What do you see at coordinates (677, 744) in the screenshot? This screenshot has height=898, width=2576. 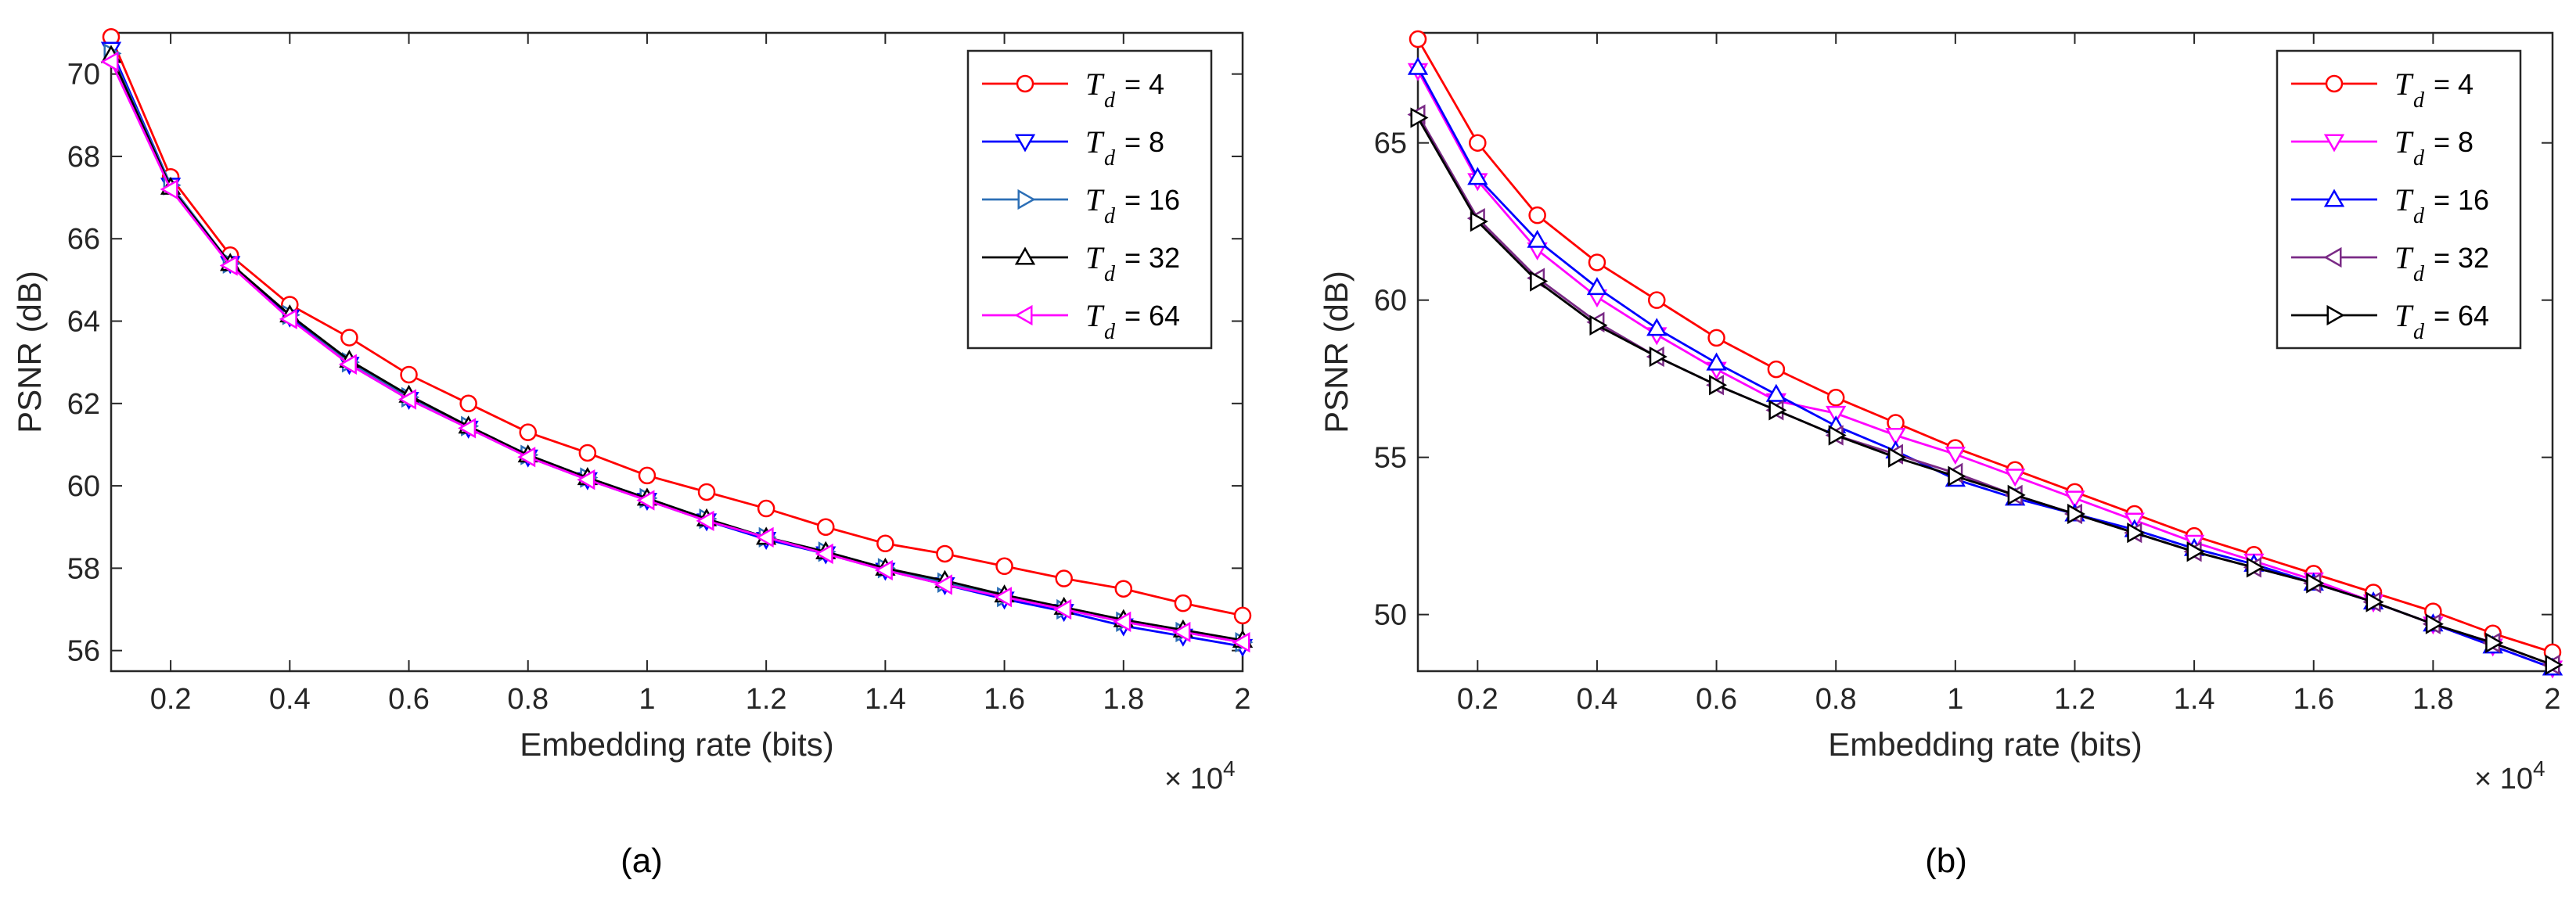 I see `x-axis-label: Embedding rate (bits)` at bounding box center [677, 744].